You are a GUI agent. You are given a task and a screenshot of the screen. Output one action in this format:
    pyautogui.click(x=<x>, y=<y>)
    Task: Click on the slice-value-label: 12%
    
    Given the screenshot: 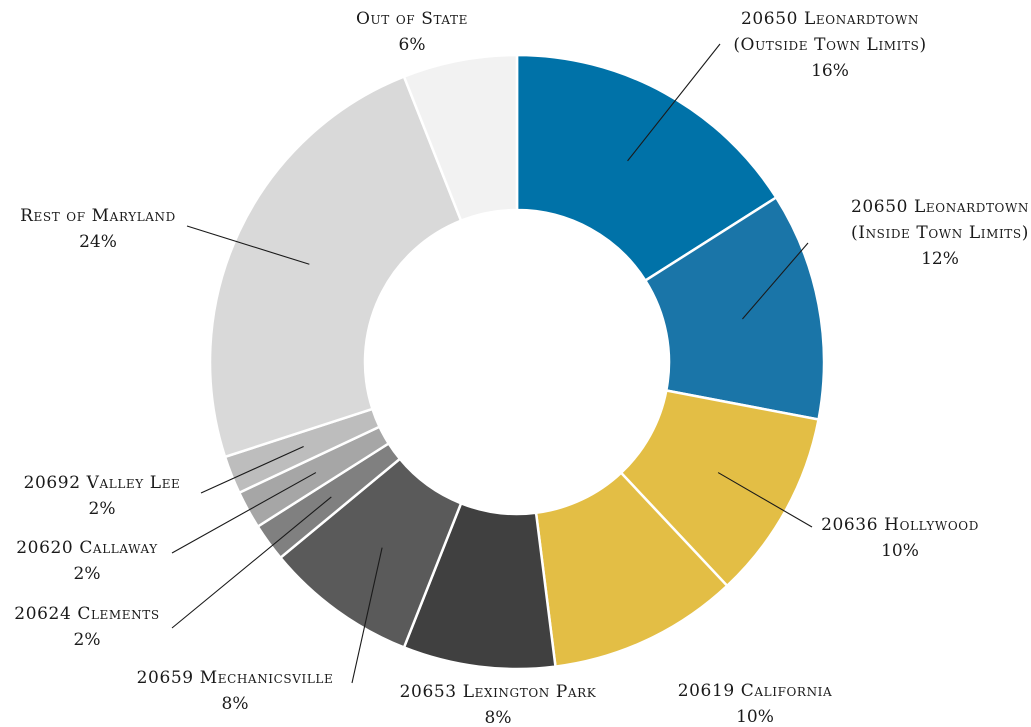 What is the action you would take?
    pyautogui.click(x=940, y=259)
    